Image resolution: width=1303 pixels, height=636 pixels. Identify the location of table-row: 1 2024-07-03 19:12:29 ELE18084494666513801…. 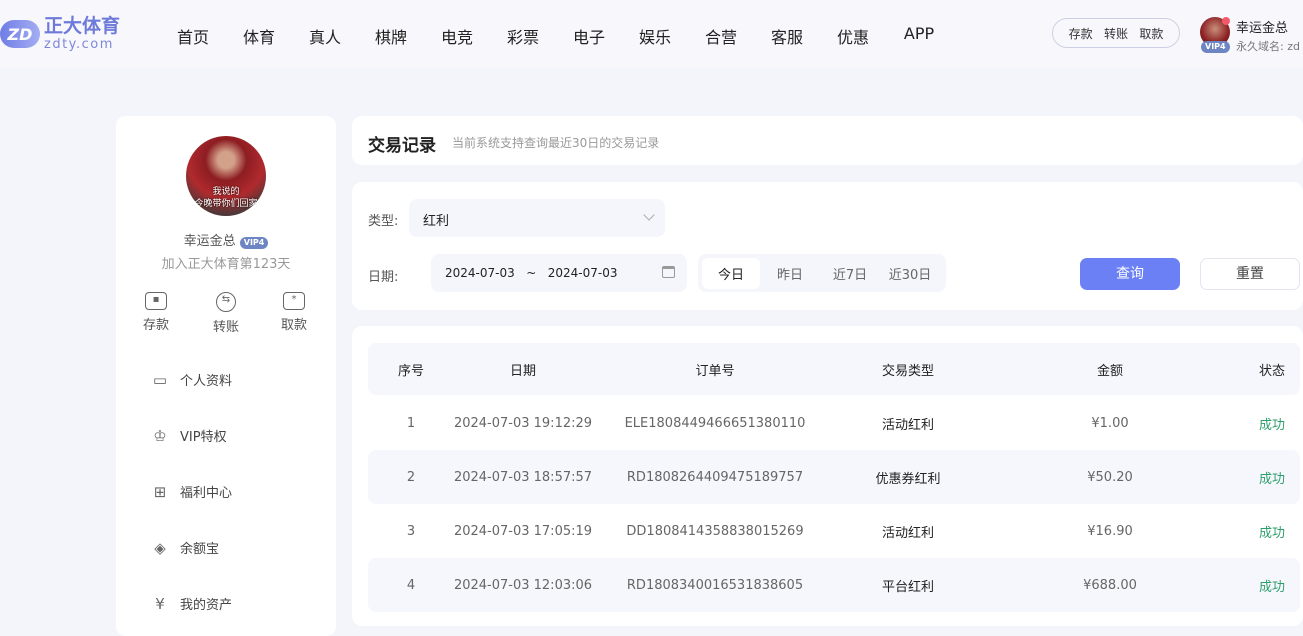
(834, 423).